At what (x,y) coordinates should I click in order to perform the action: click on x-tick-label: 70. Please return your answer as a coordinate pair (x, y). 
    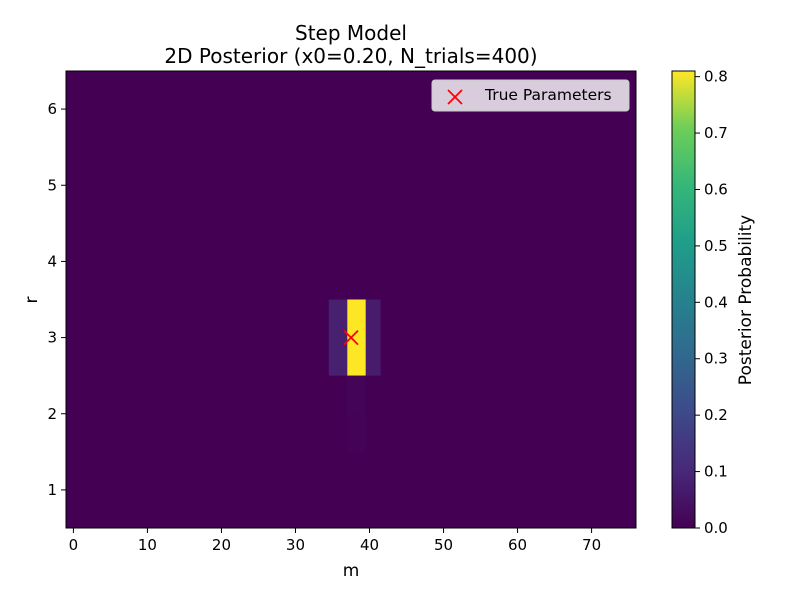
    Looking at the image, I should click on (591, 545).